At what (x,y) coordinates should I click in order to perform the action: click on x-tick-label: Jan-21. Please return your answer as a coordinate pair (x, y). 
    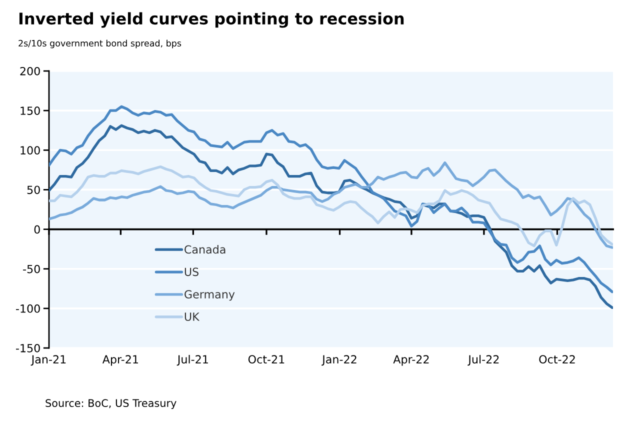
    Looking at the image, I should click on (48, 360).